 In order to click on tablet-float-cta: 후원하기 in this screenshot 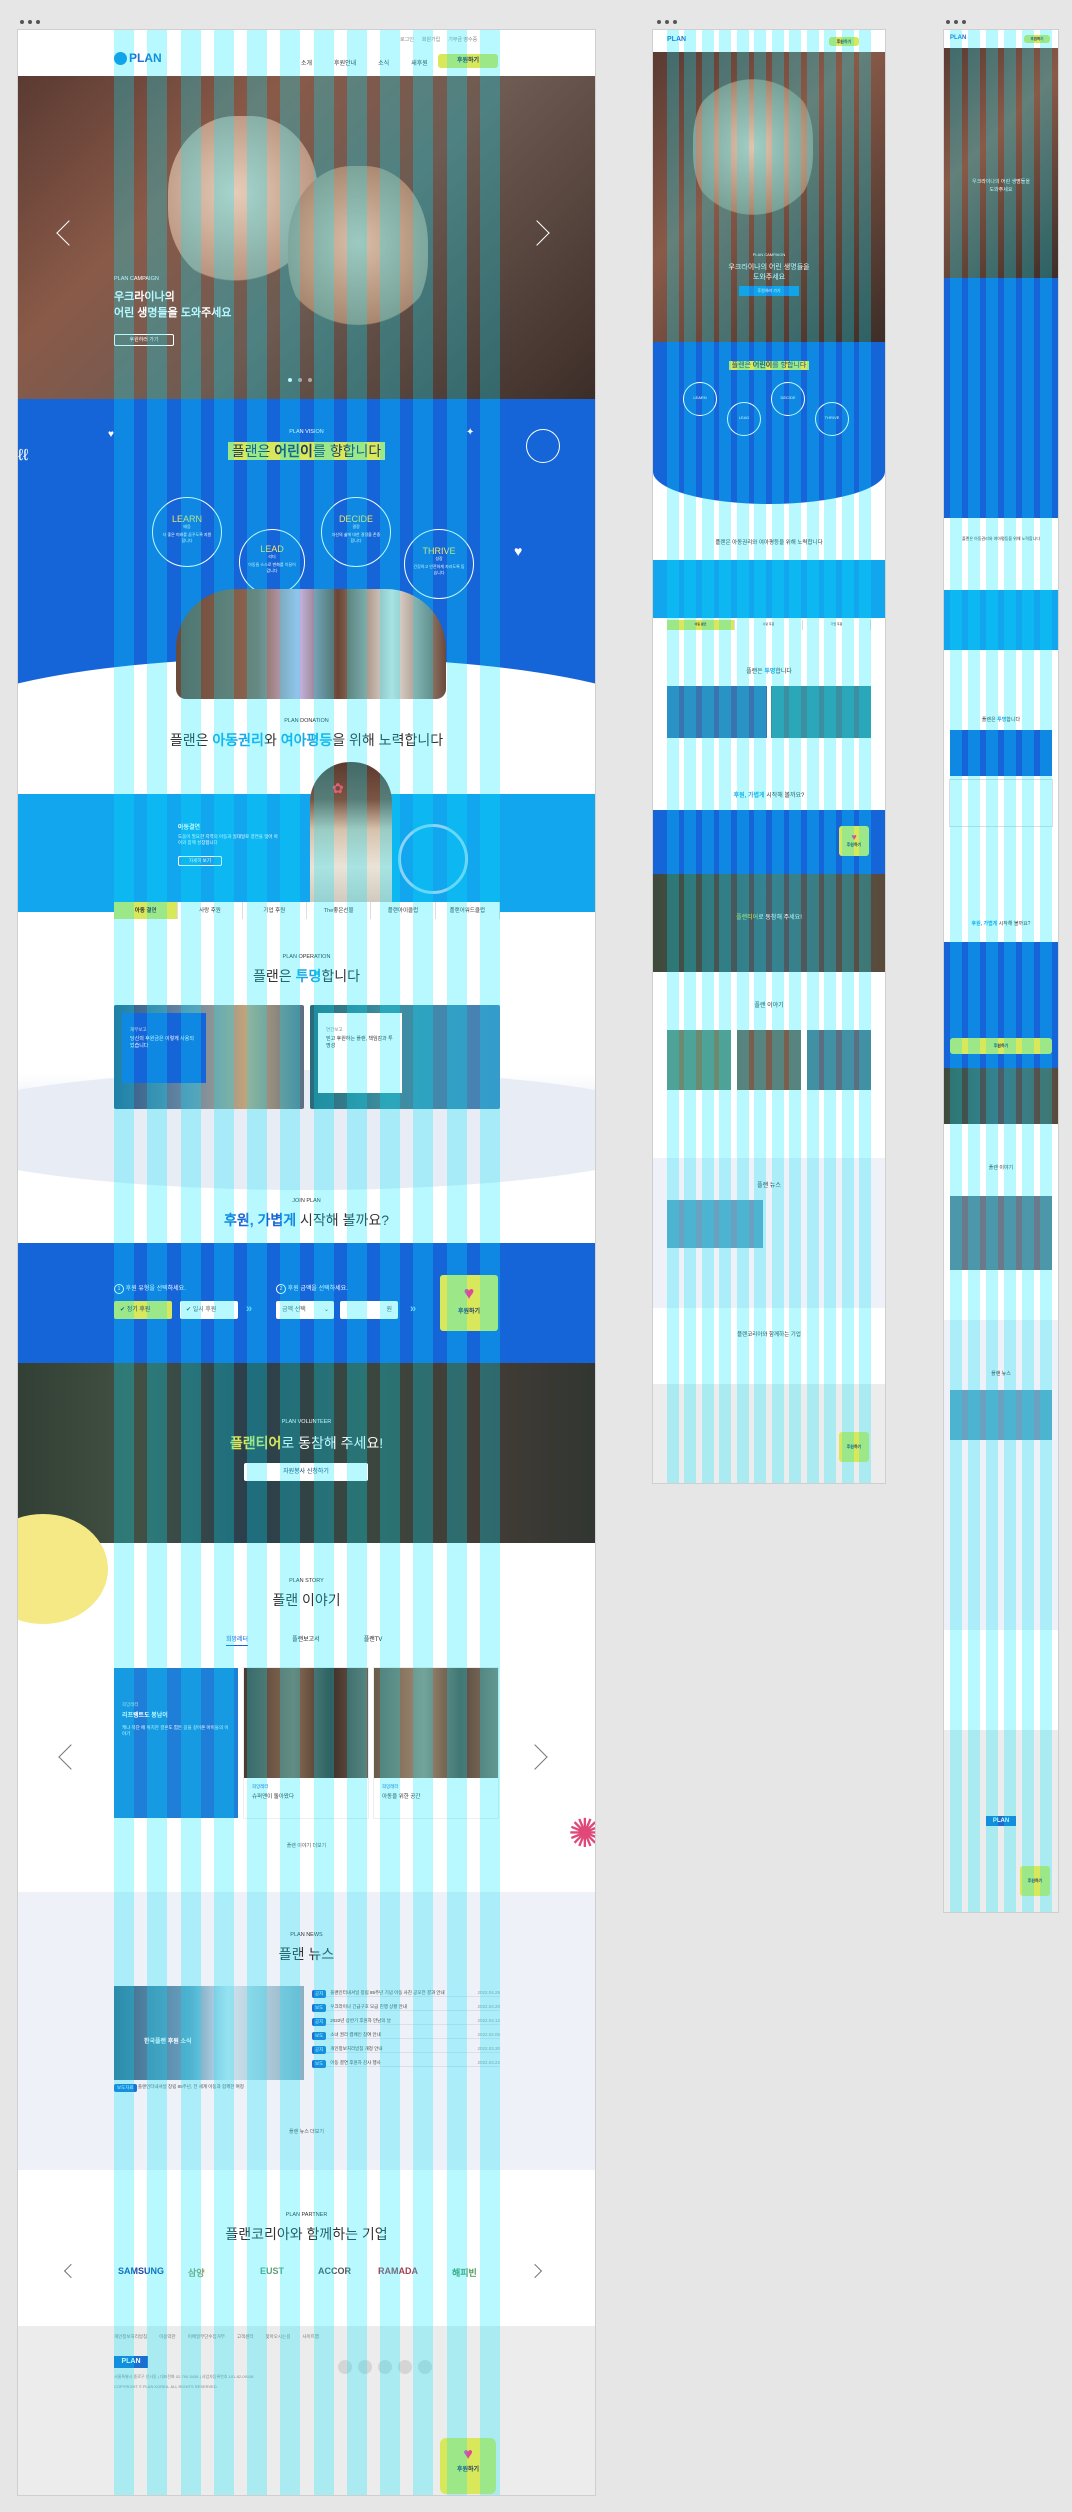, I will do `click(854, 1447)`.